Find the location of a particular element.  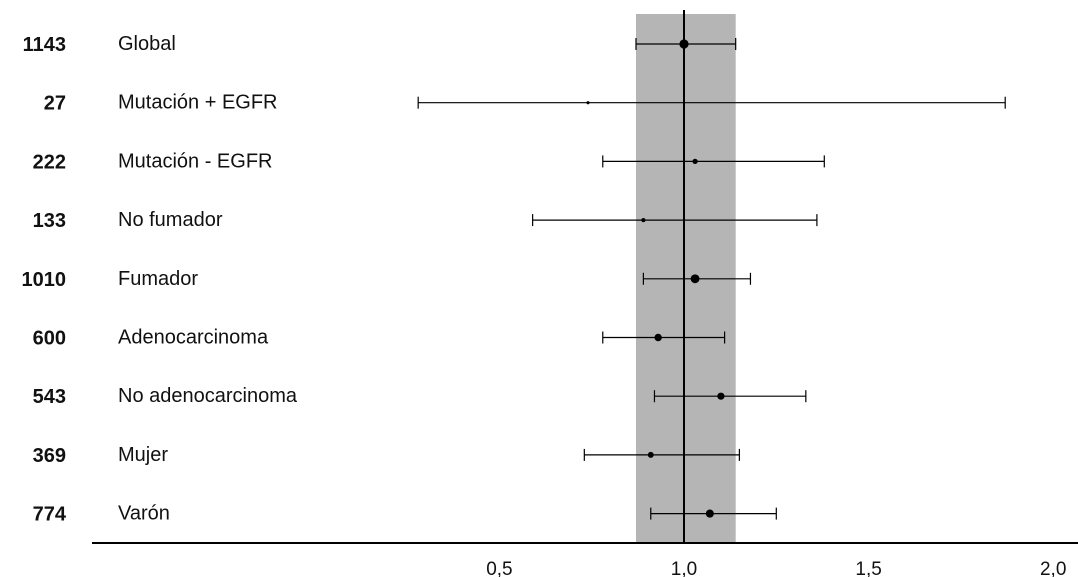

row-label: No fumador is located at coordinates (170, 220).